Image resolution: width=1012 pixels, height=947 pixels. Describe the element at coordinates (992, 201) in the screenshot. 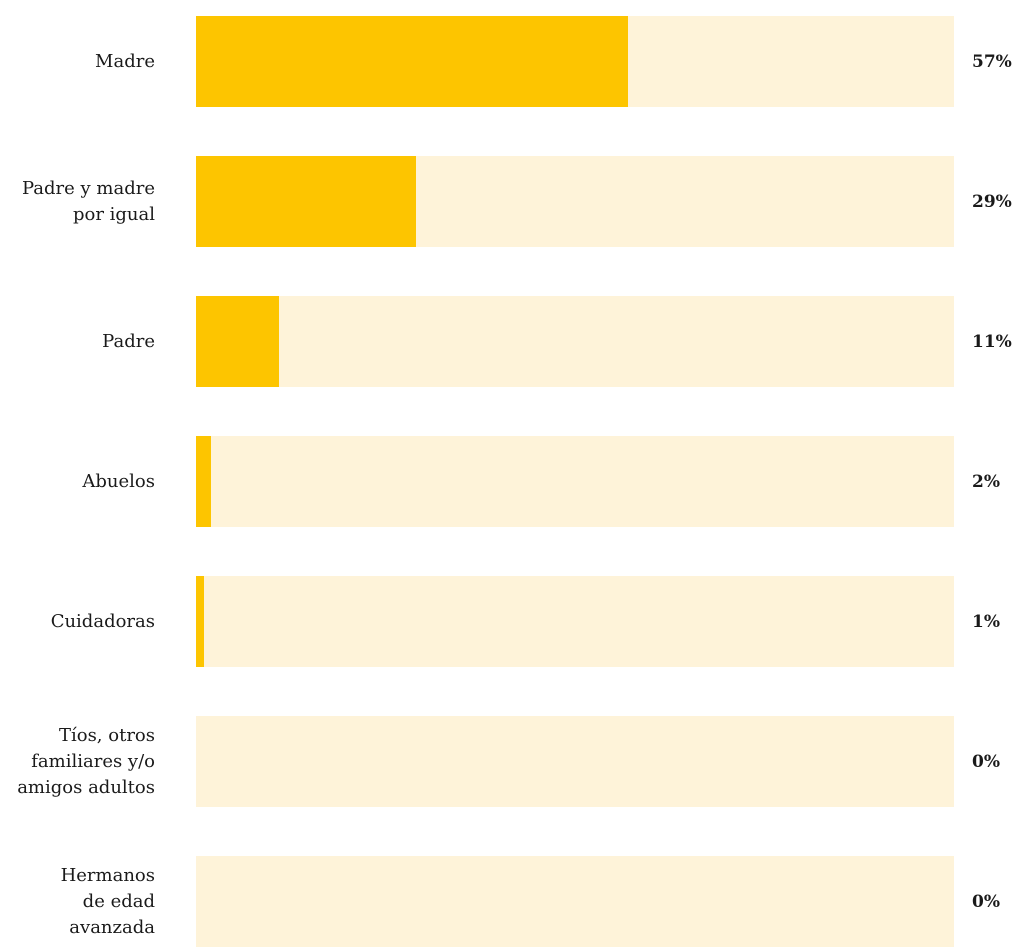

I see `value-label: 29%` at that location.